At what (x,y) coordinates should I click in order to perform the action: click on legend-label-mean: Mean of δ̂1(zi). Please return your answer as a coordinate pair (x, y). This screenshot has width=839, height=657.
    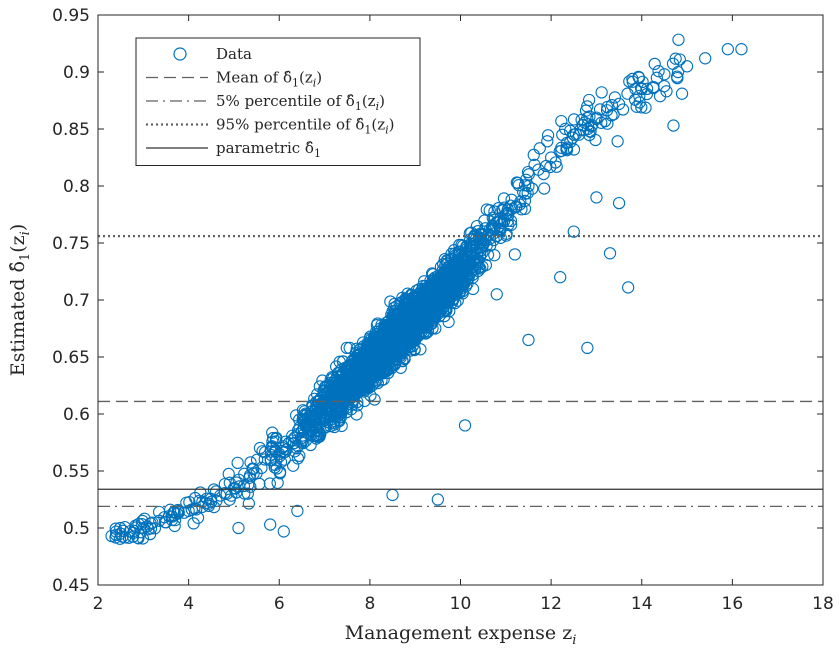
    Looking at the image, I should click on (269, 79).